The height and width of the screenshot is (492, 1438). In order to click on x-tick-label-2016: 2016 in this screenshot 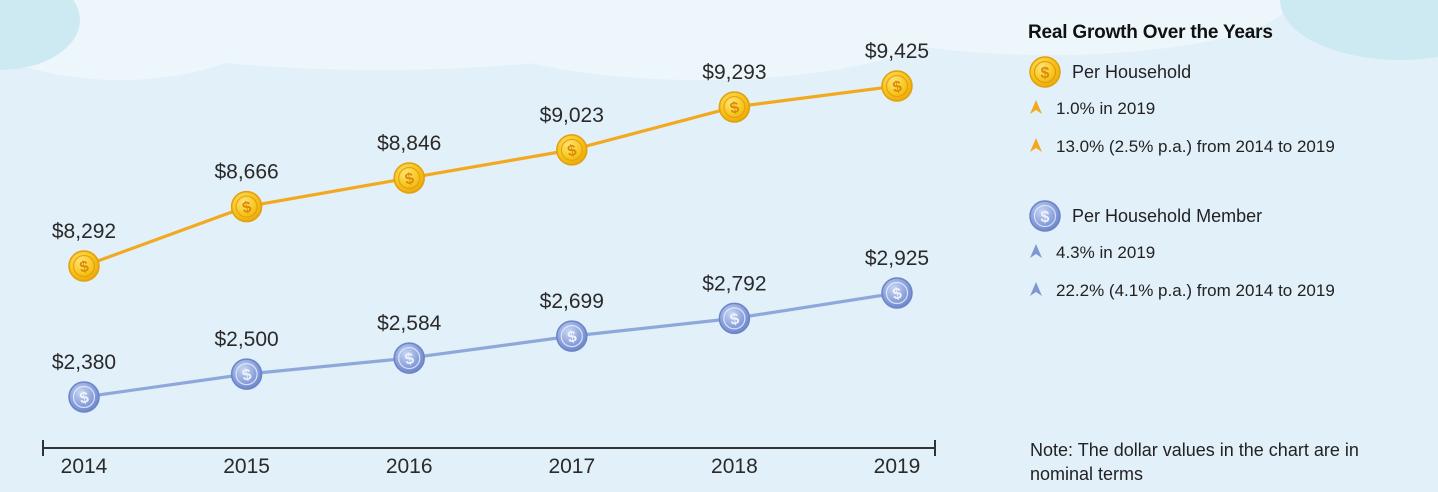, I will do `click(409, 466)`.